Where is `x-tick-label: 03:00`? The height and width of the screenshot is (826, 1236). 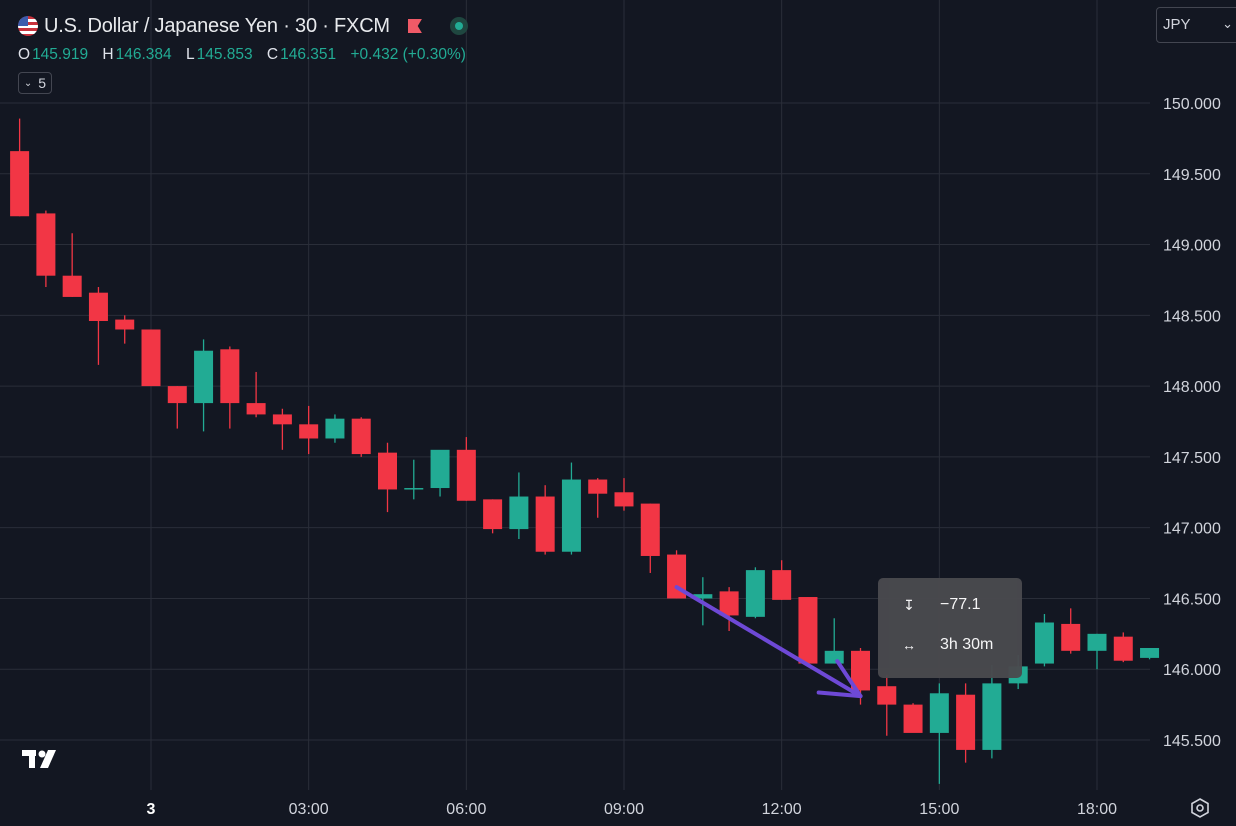
x-tick-label: 03:00 is located at coordinates (309, 809).